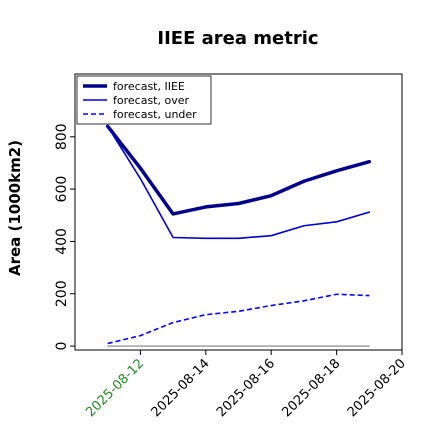  What do you see at coordinates (15, 208) in the screenshot?
I see `y-axis-label: Area (1000km2)` at bounding box center [15, 208].